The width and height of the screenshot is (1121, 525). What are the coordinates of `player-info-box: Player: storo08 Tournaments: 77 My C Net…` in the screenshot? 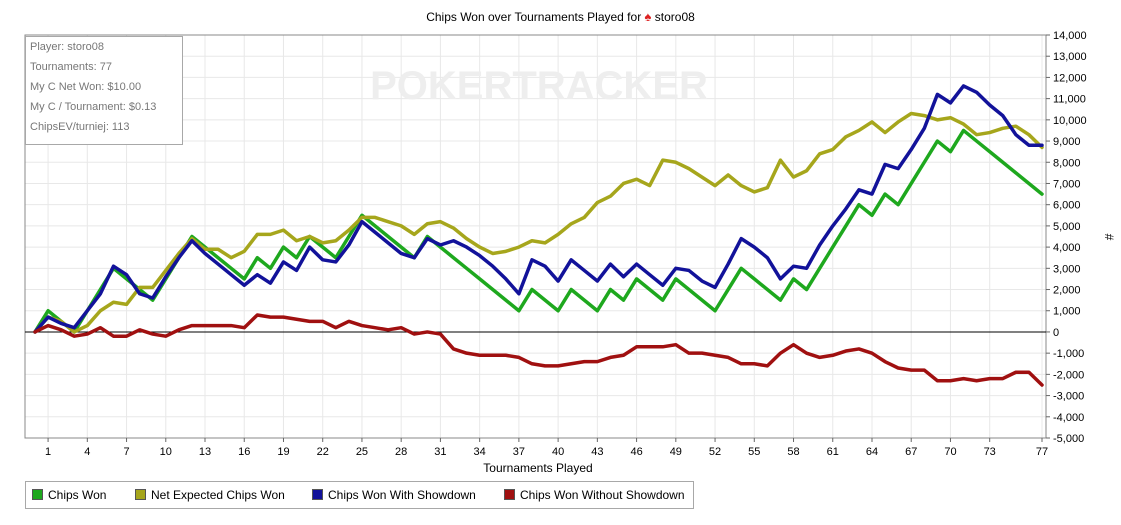 It's located at (104, 90).